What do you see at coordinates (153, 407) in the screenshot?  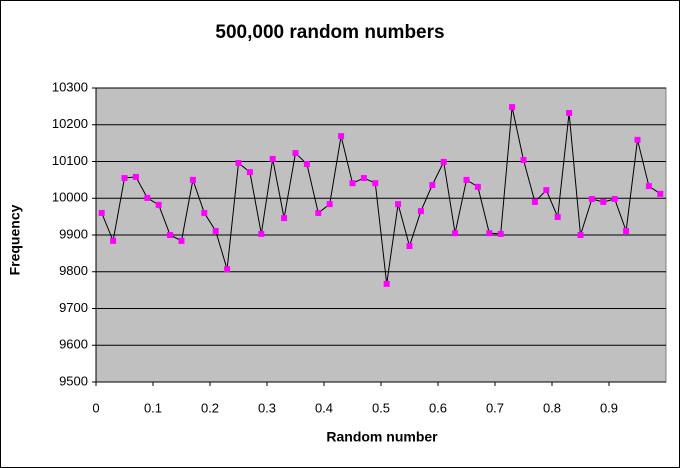 I see `x-tick-label: 0.1` at bounding box center [153, 407].